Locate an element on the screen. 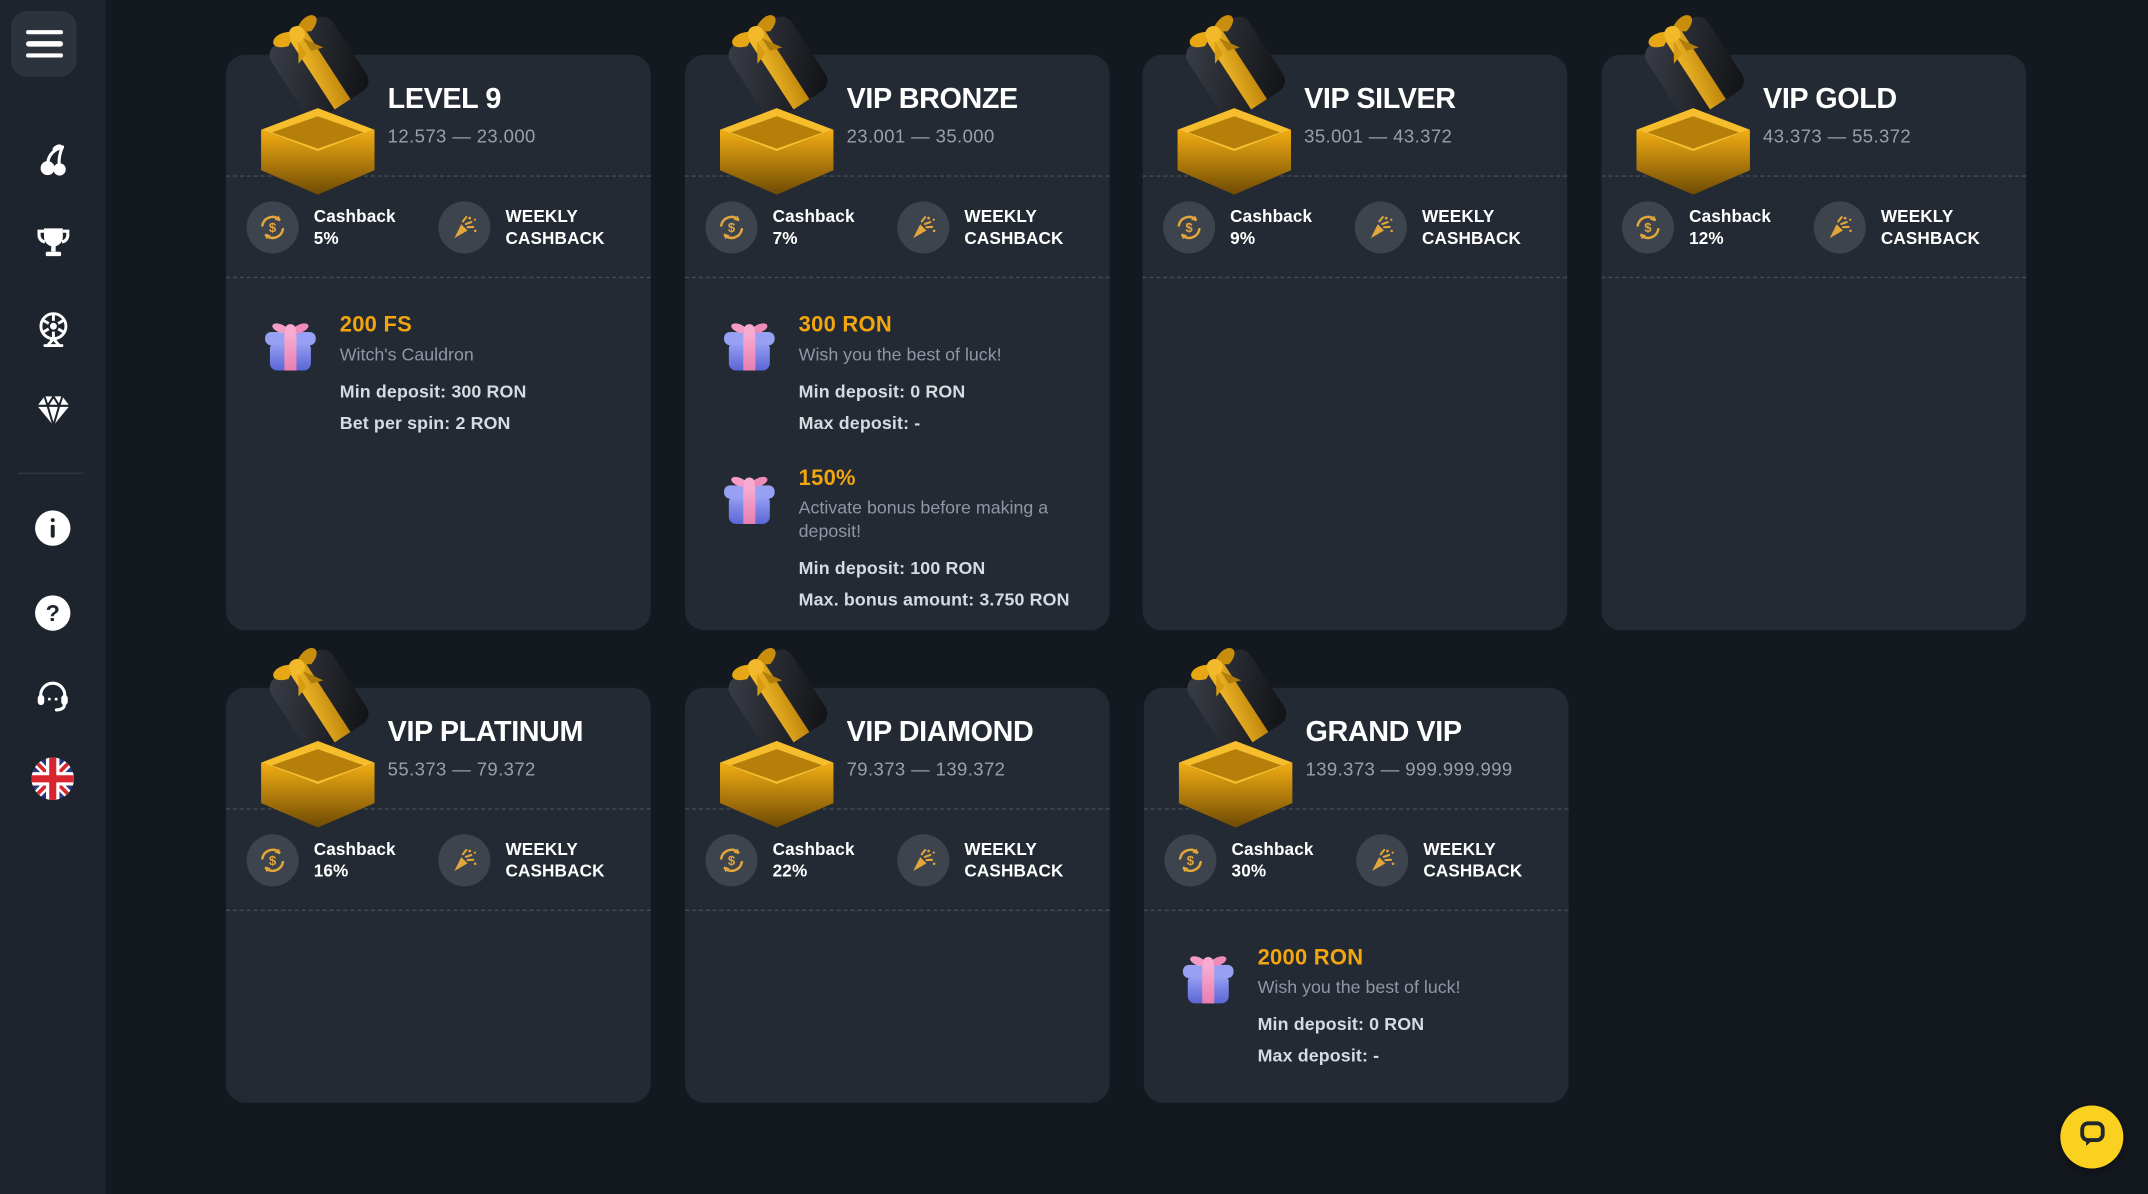 The width and height of the screenshot is (2148, 1194). trophy-icon is located at coordinates (52, 243).